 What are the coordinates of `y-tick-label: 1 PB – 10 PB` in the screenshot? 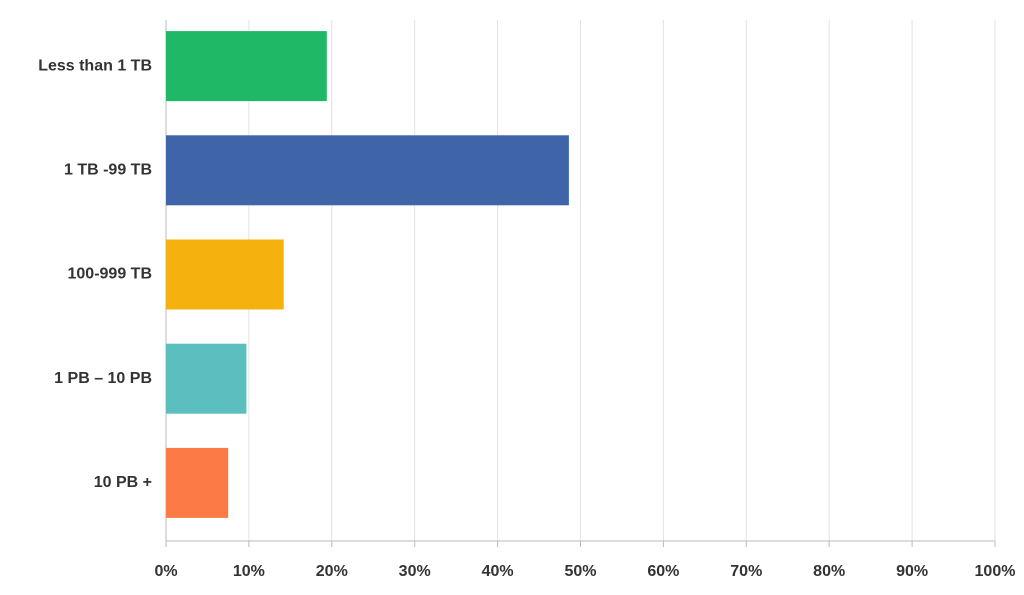 It's located at (103, 378).